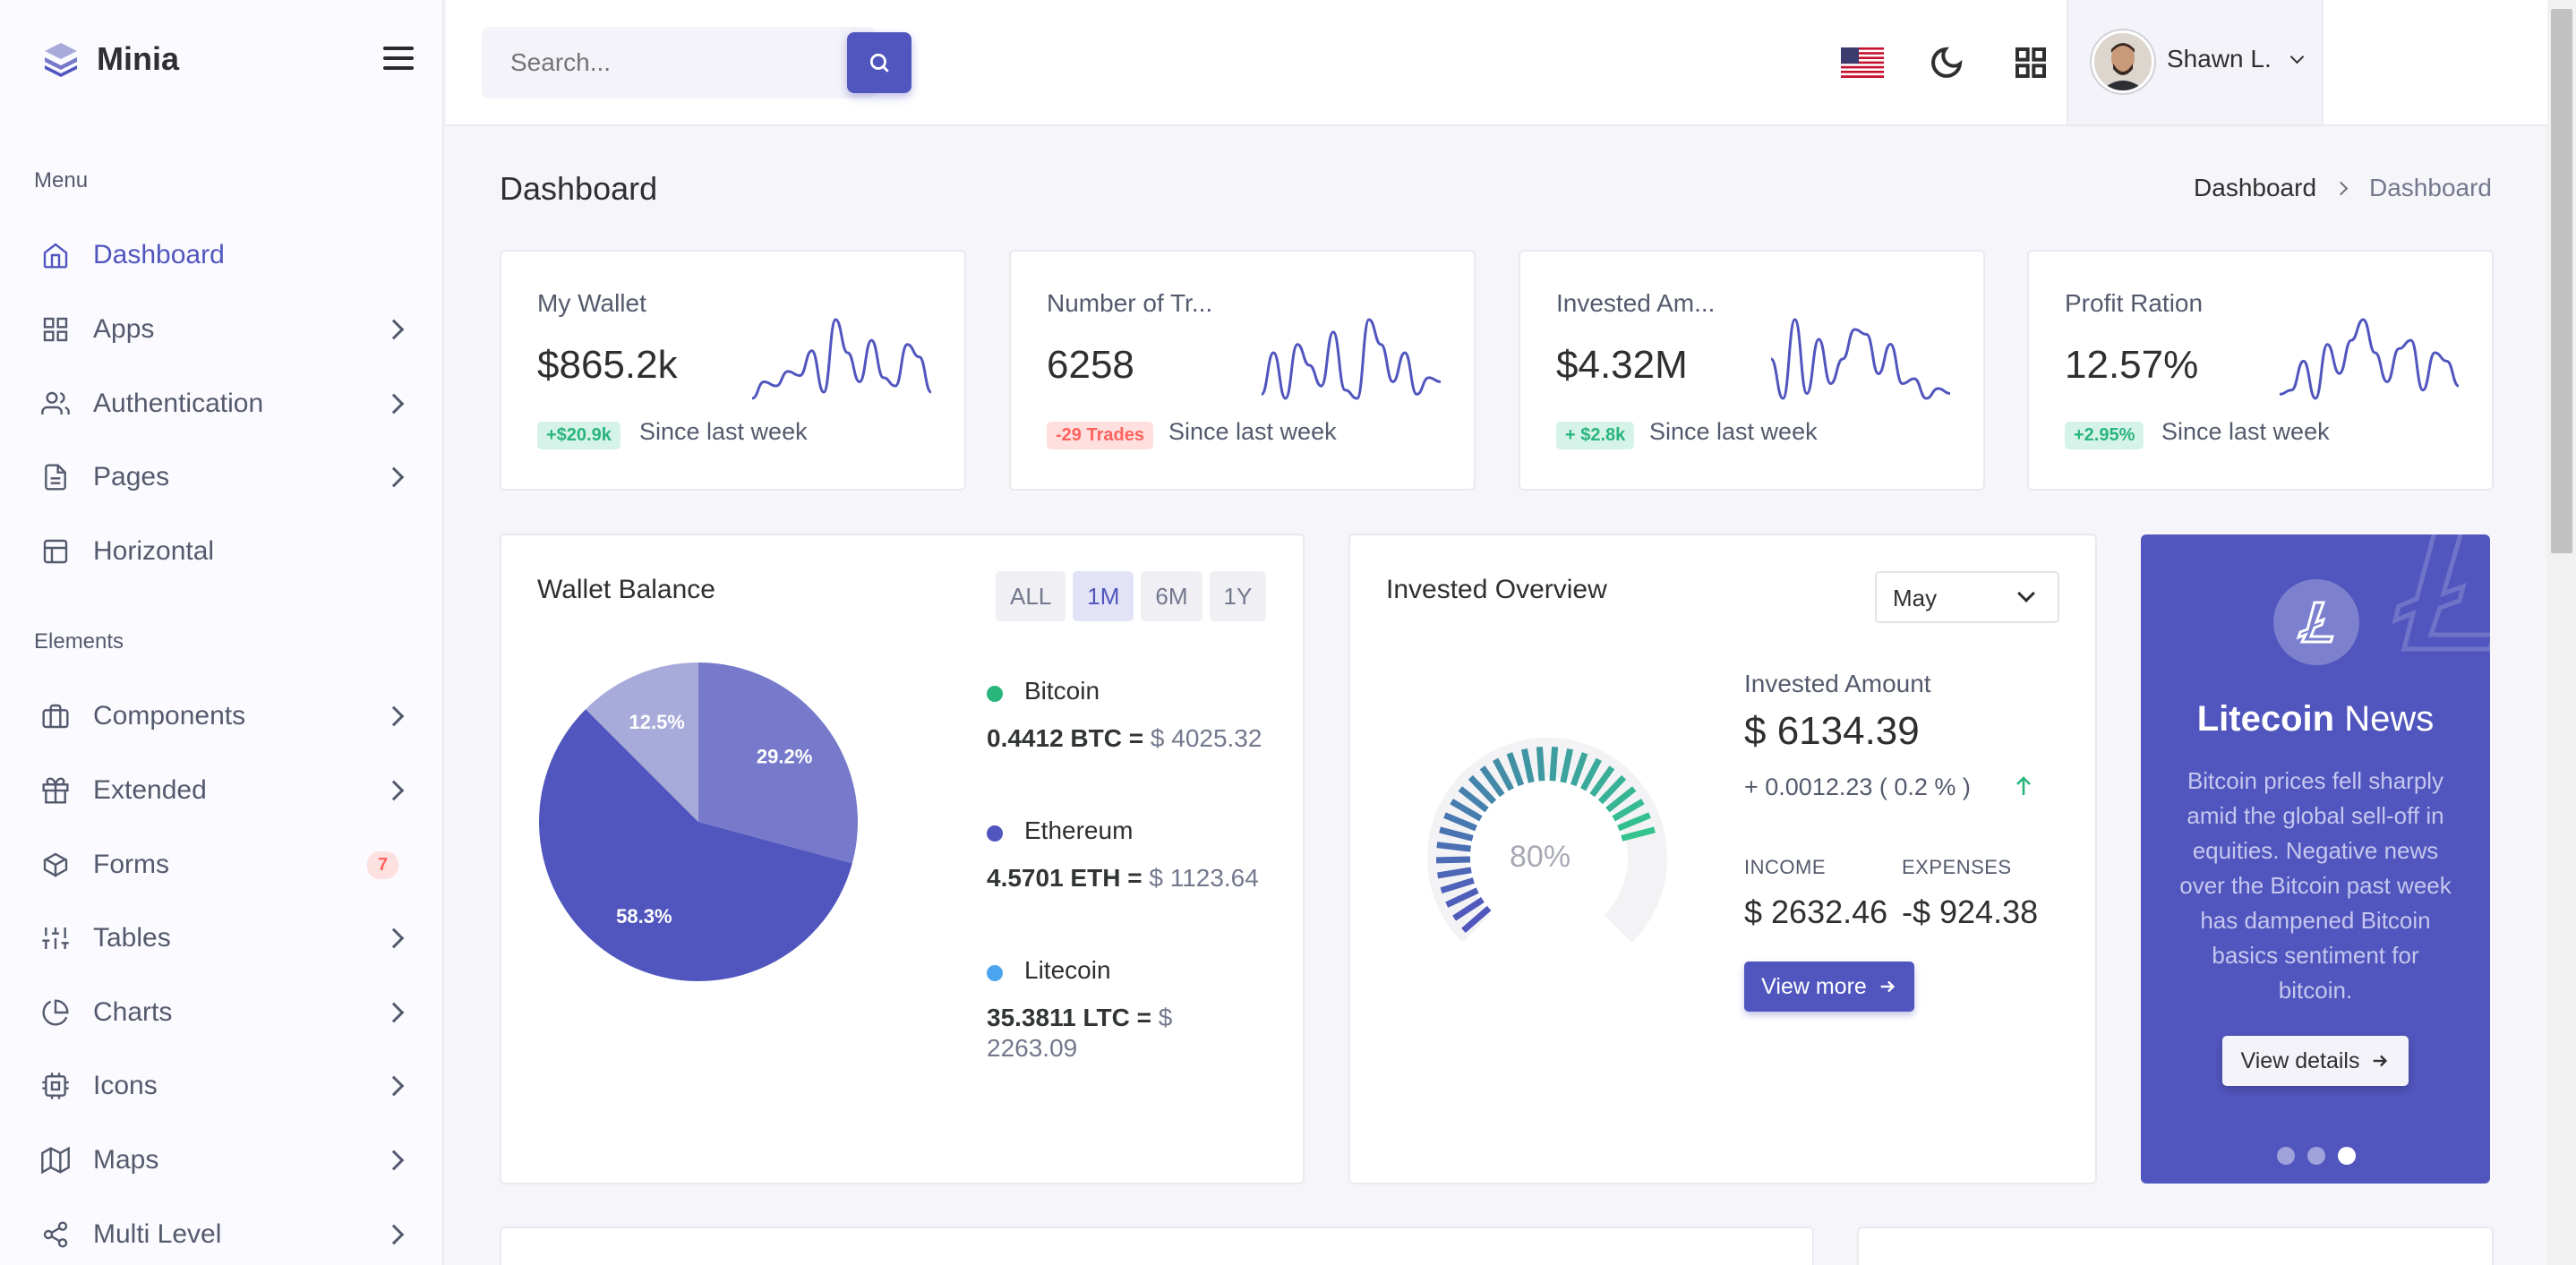  I want to click on sidebar-item-authentication: Authentication, so click(221, 403).